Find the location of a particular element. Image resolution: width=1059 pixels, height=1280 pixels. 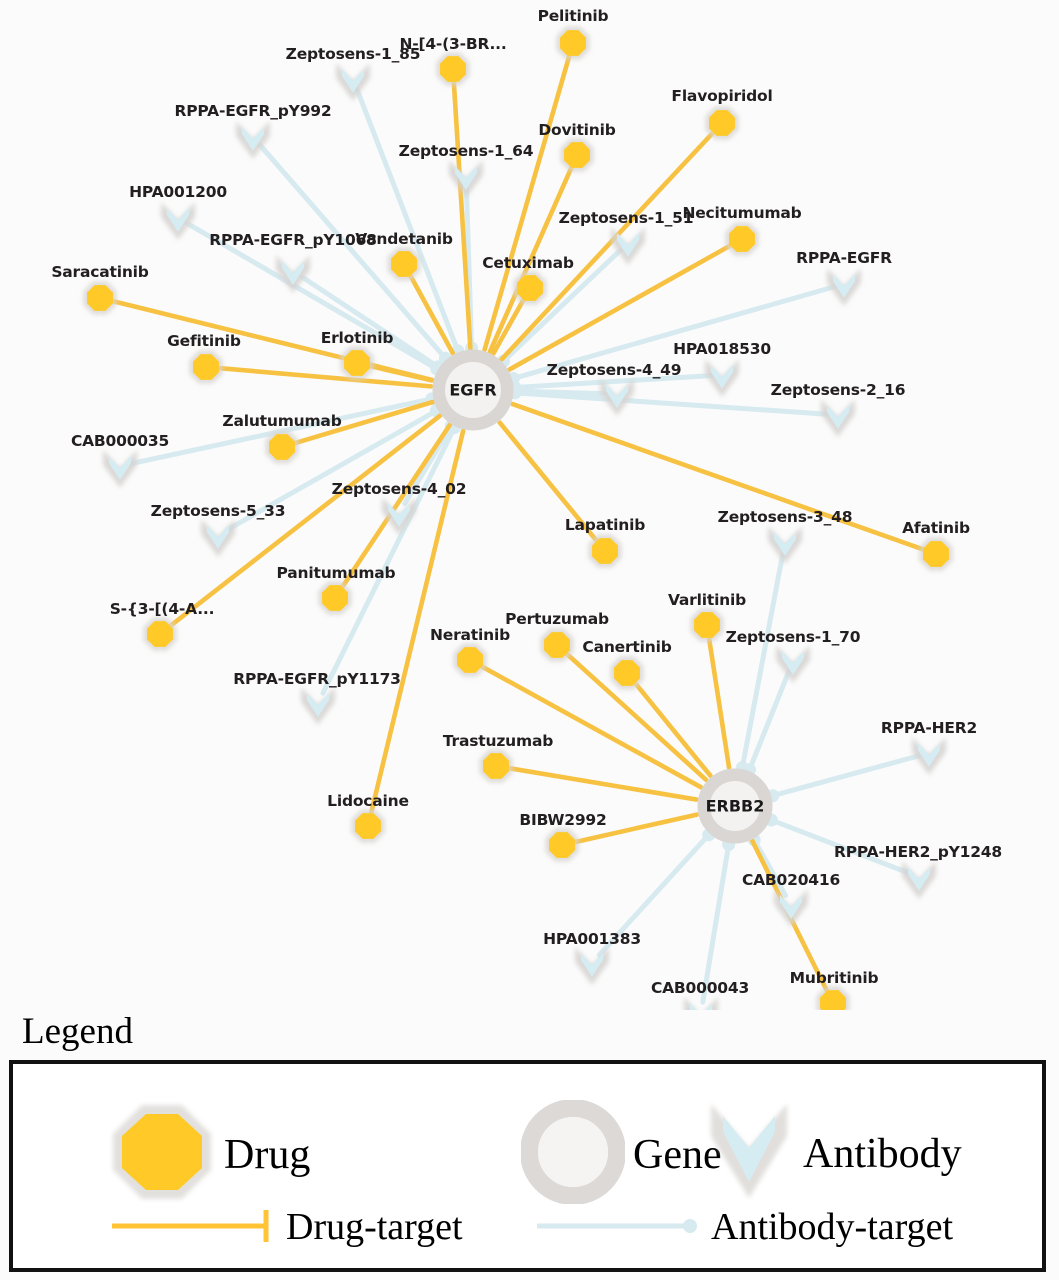

legend-title: Legend is located at coordinates (77, 1031).